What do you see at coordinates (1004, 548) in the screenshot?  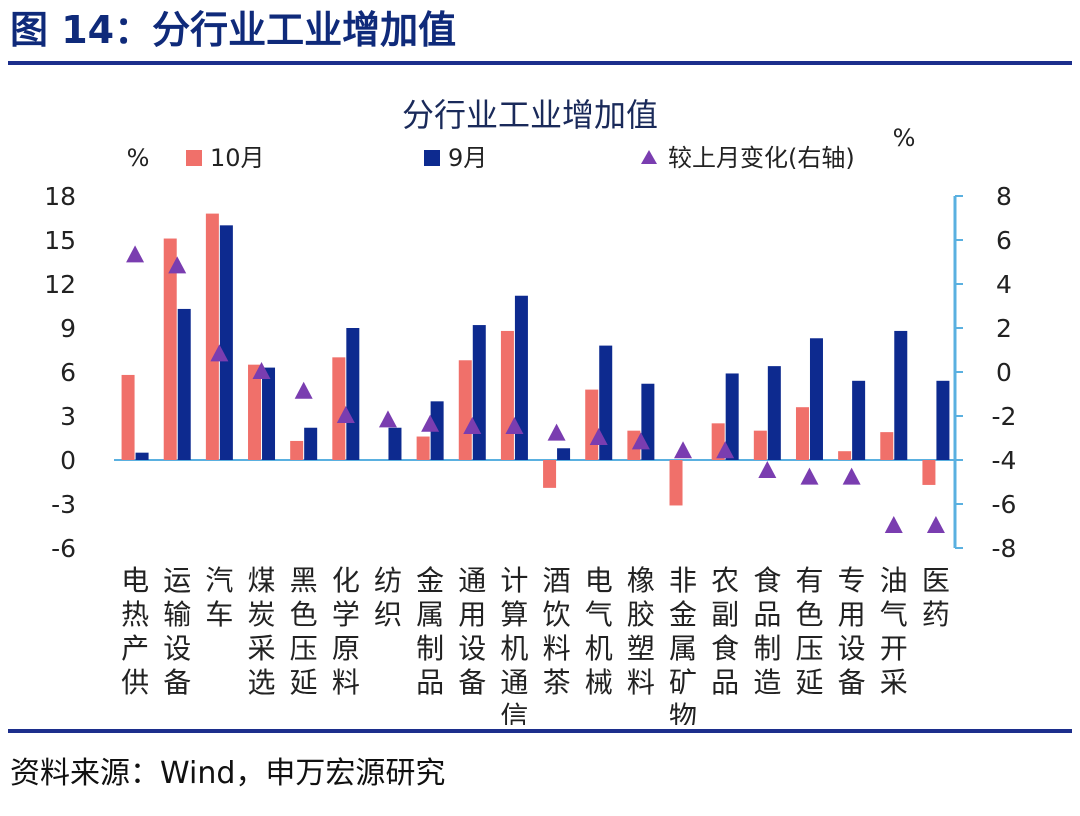 I see `right-tick-label: -8` at bounding box center [1004, 548].